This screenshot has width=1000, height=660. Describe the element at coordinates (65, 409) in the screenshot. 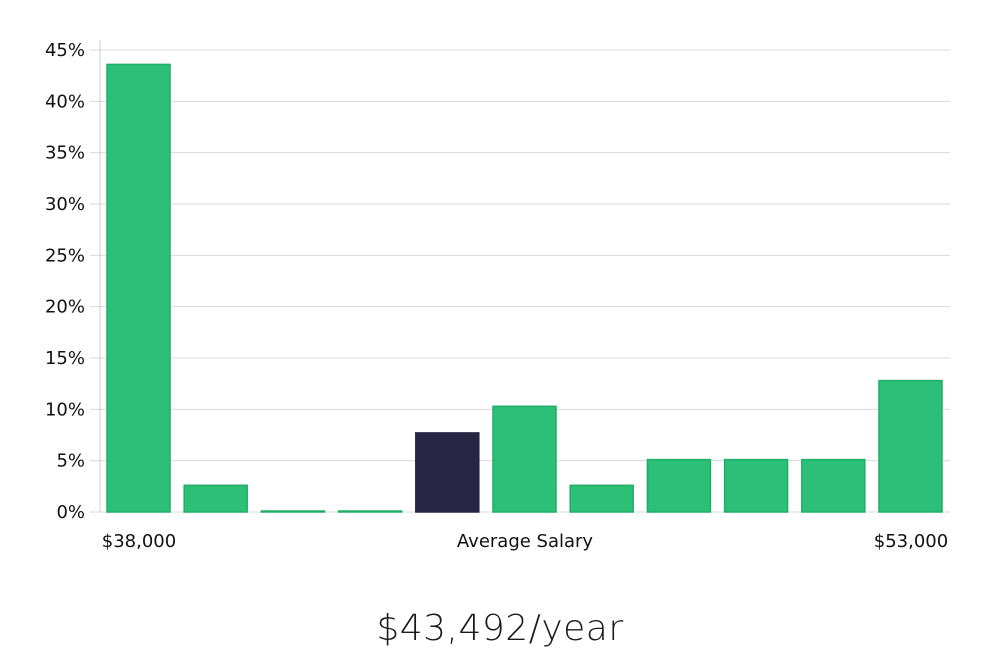

I see `y-tick-label: 10%` at that location.